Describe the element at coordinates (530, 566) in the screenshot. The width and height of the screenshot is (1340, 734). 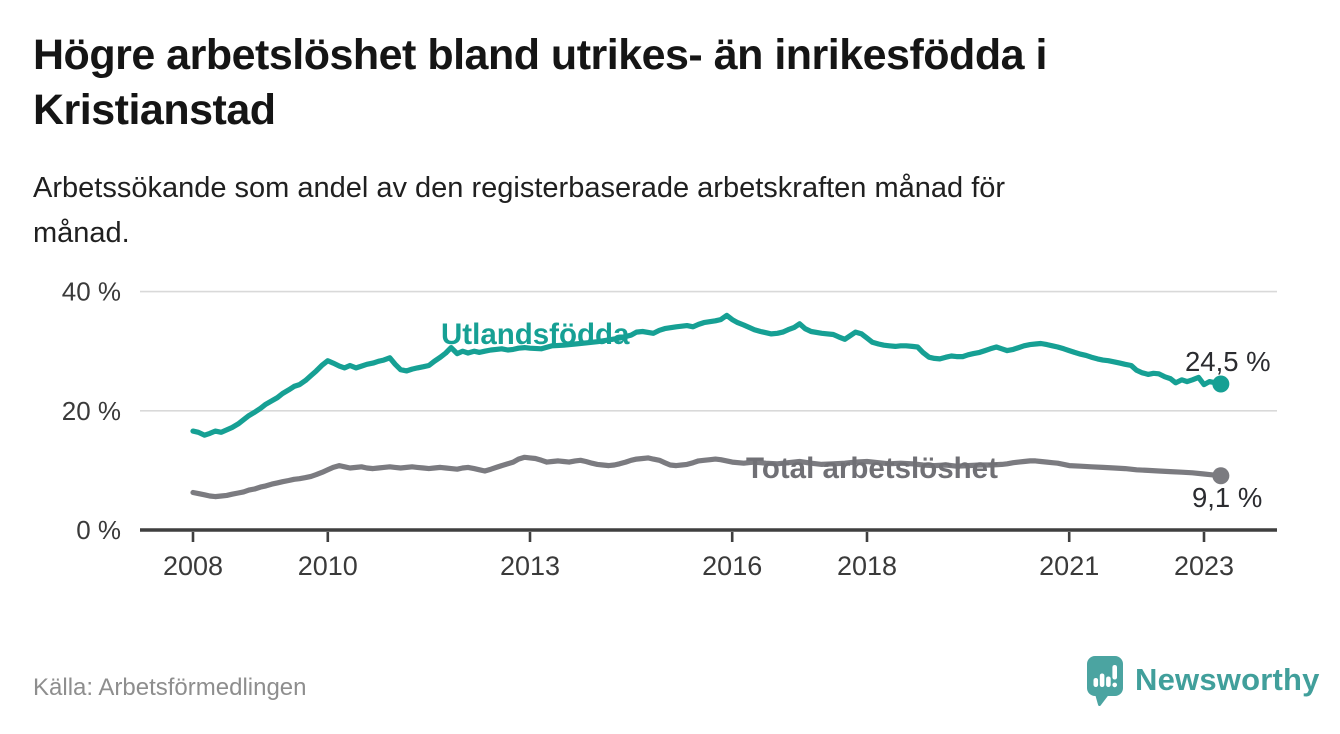
I see `x-tick-label-2013: 2013` at that location.